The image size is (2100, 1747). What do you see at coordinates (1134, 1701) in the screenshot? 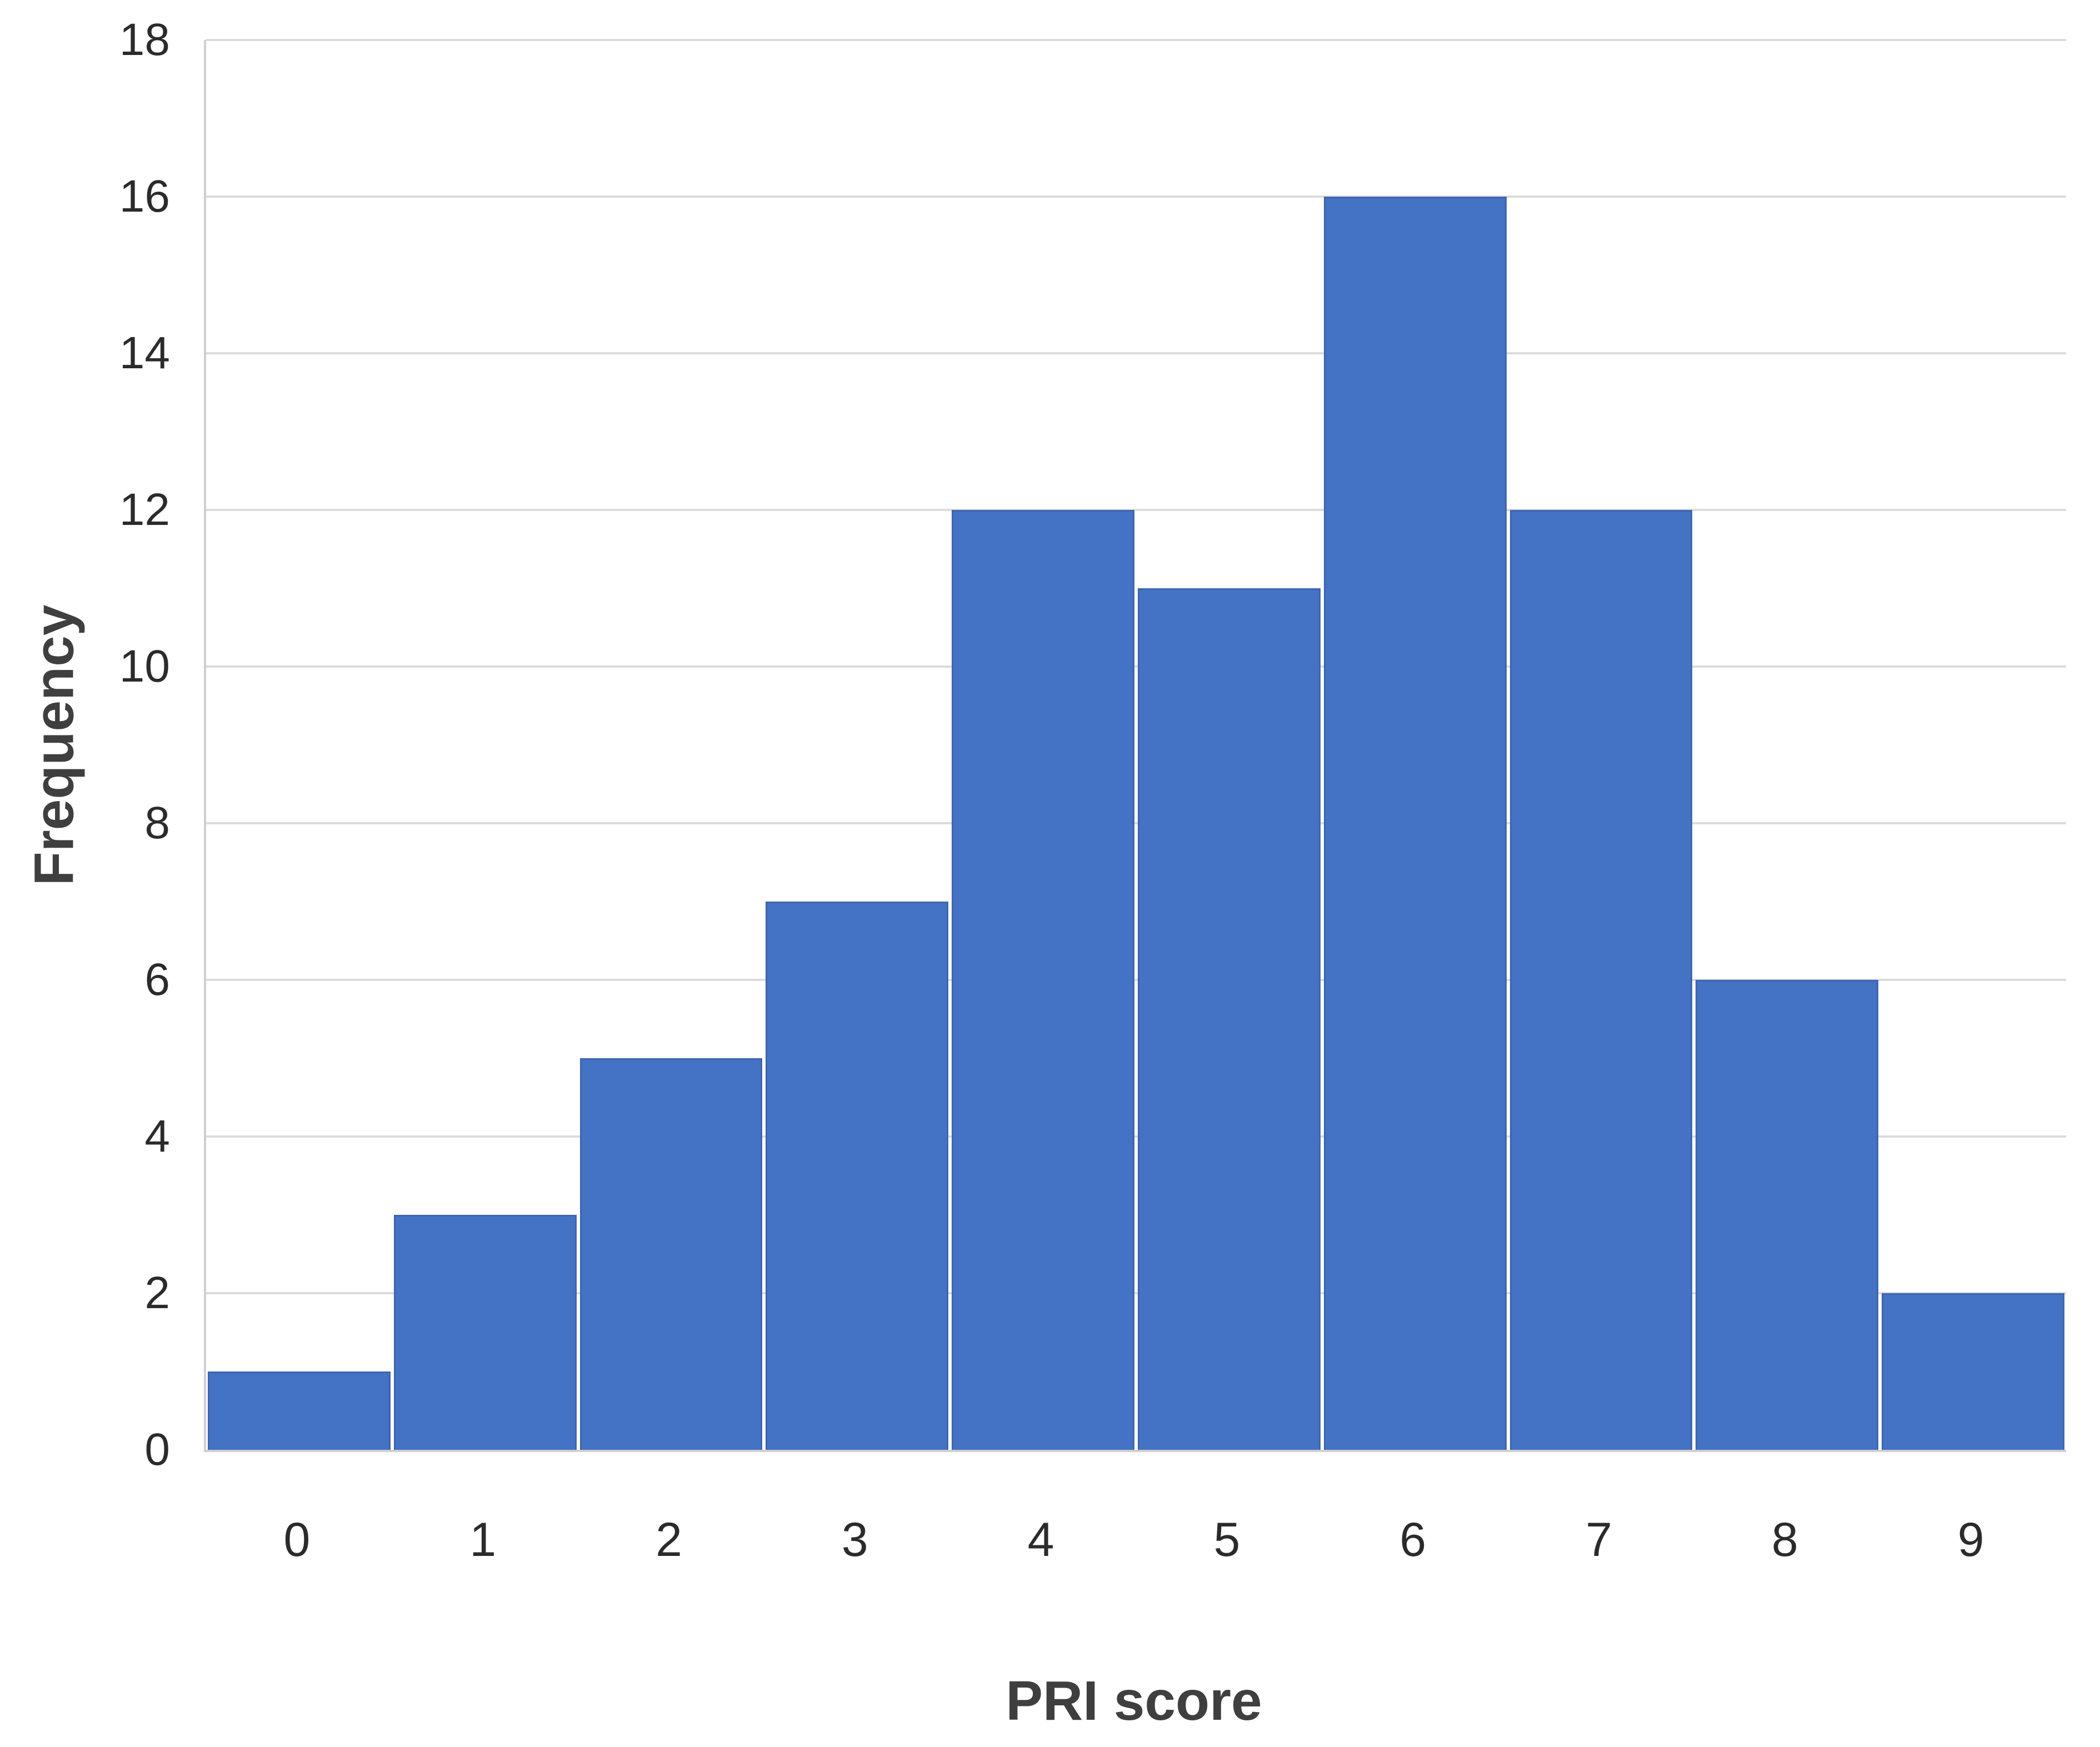
I see `x-axis-title: PRI score` at bounding box center [1134, 1701].